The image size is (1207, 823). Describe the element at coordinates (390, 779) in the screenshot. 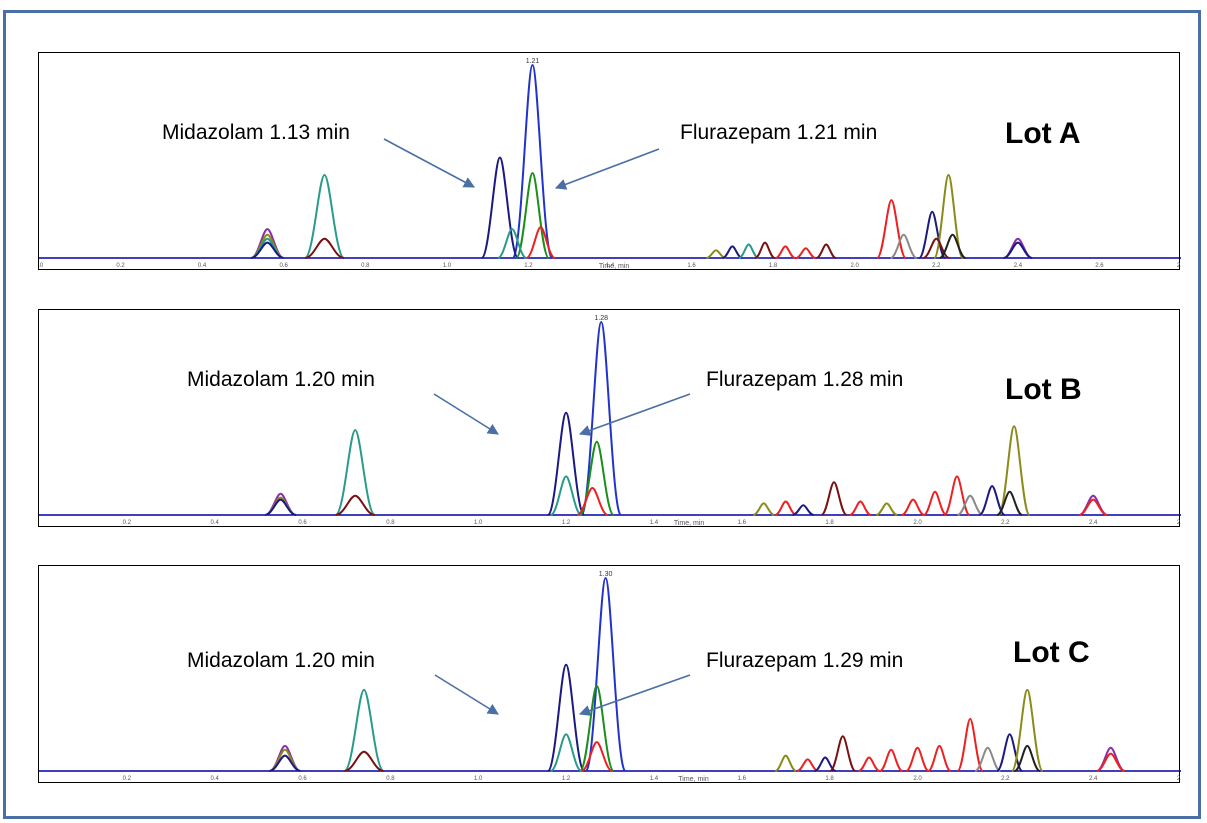

I see `x-tick-label-lot-c: 0.8` at that location.